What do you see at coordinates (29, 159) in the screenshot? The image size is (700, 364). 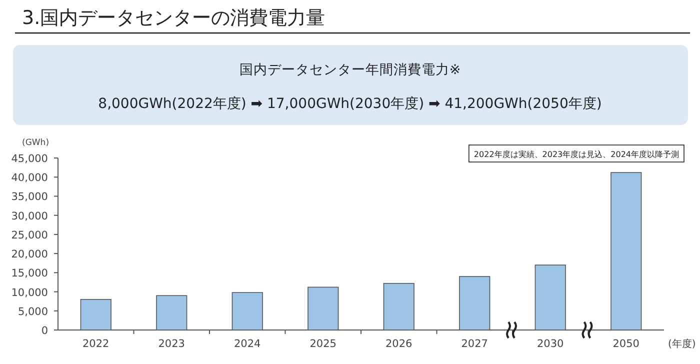 I see `y-tick-label: 45,000` at bounding box center [29, 159].